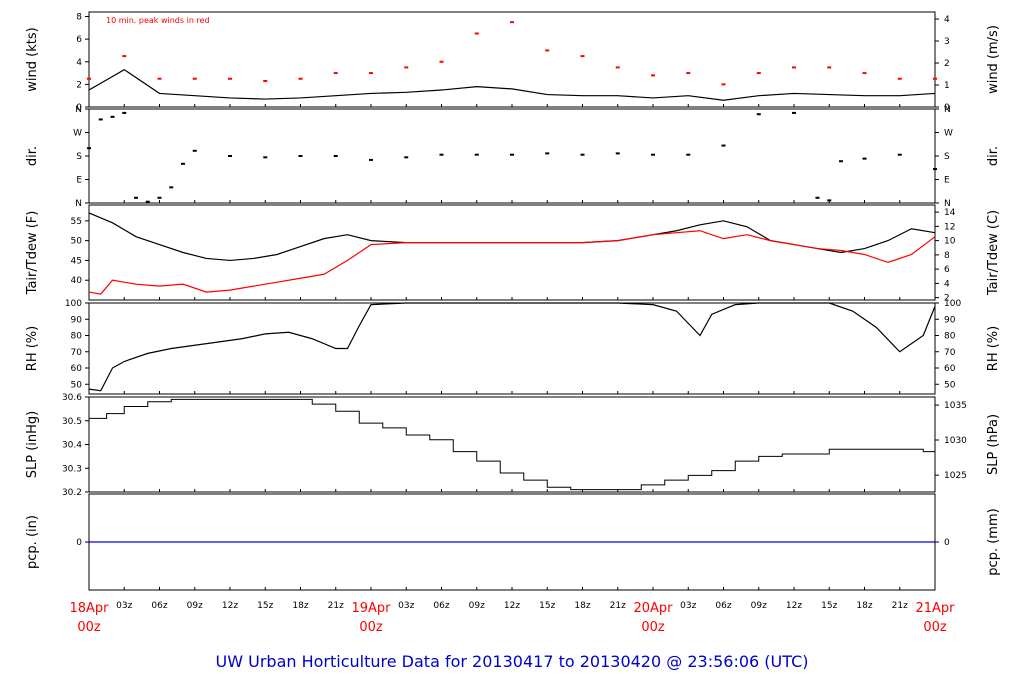 This screenshot has height=700, width=1024. What do you see at coordinates (79, 18) in the screenshot?
I see `y-tick-label-left: 8` at bounding box center [79, 18].